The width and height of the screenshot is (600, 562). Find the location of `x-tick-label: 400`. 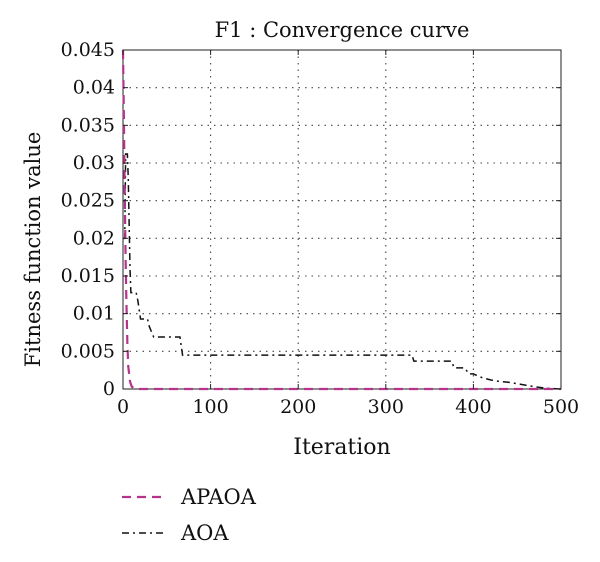

x-tick-label: 400 is located at coordinates (473, 407).